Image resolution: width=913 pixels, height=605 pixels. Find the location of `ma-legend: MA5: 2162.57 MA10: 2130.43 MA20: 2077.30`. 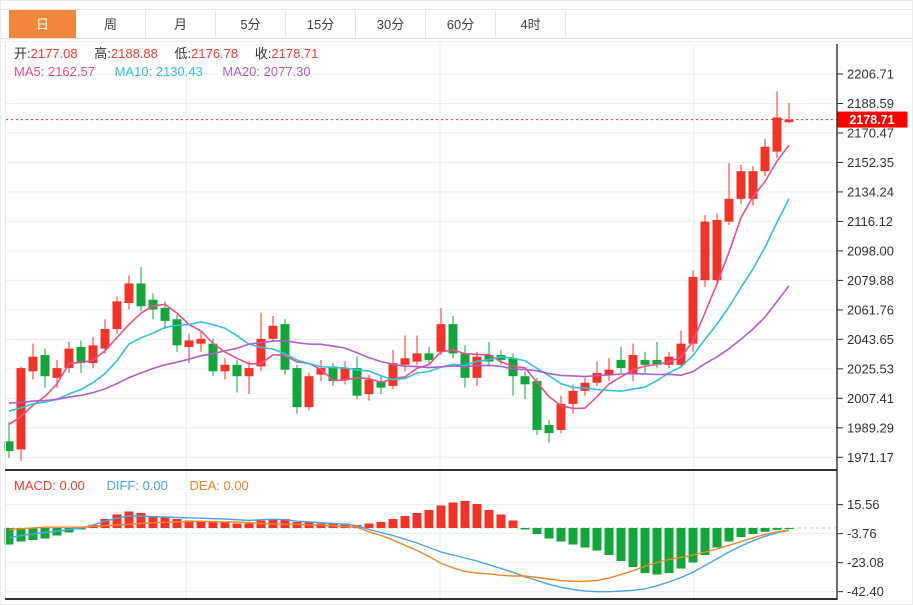

ma-legend: MA5: 2162.57 MA10: 2130.43 MA20: 2077.30 is located at coordinates (162, 72).